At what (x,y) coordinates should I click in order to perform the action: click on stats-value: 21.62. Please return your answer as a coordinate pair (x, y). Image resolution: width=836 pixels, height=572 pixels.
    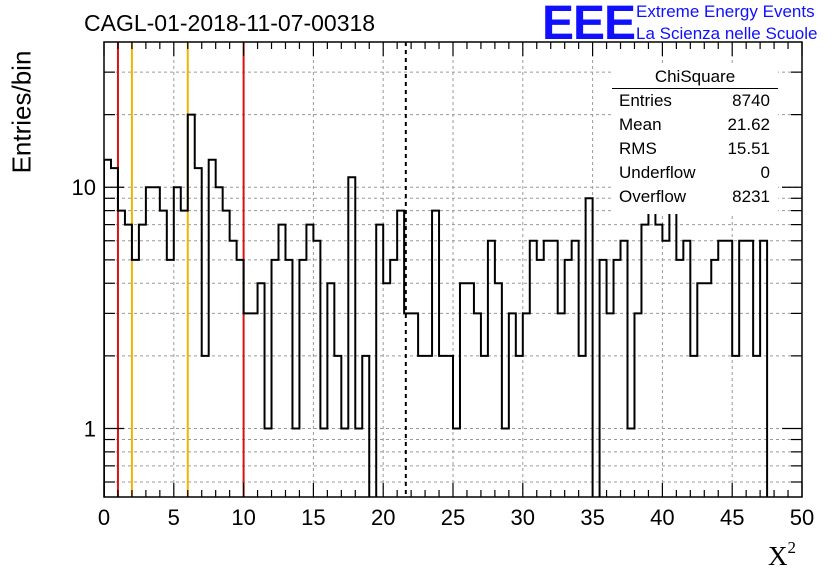
    Looking at the image, I should click on (748, 124).